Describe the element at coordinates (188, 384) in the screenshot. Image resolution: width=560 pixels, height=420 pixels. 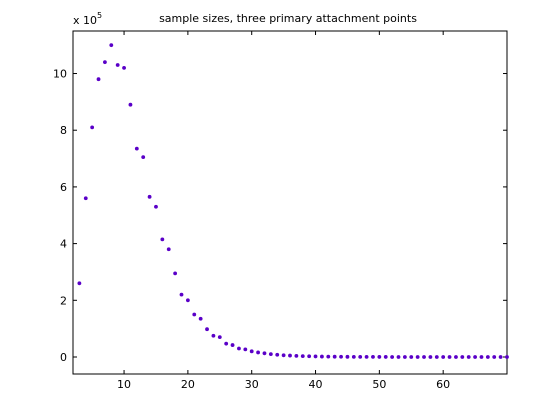
I see `x-tick-label: 20` at that location.